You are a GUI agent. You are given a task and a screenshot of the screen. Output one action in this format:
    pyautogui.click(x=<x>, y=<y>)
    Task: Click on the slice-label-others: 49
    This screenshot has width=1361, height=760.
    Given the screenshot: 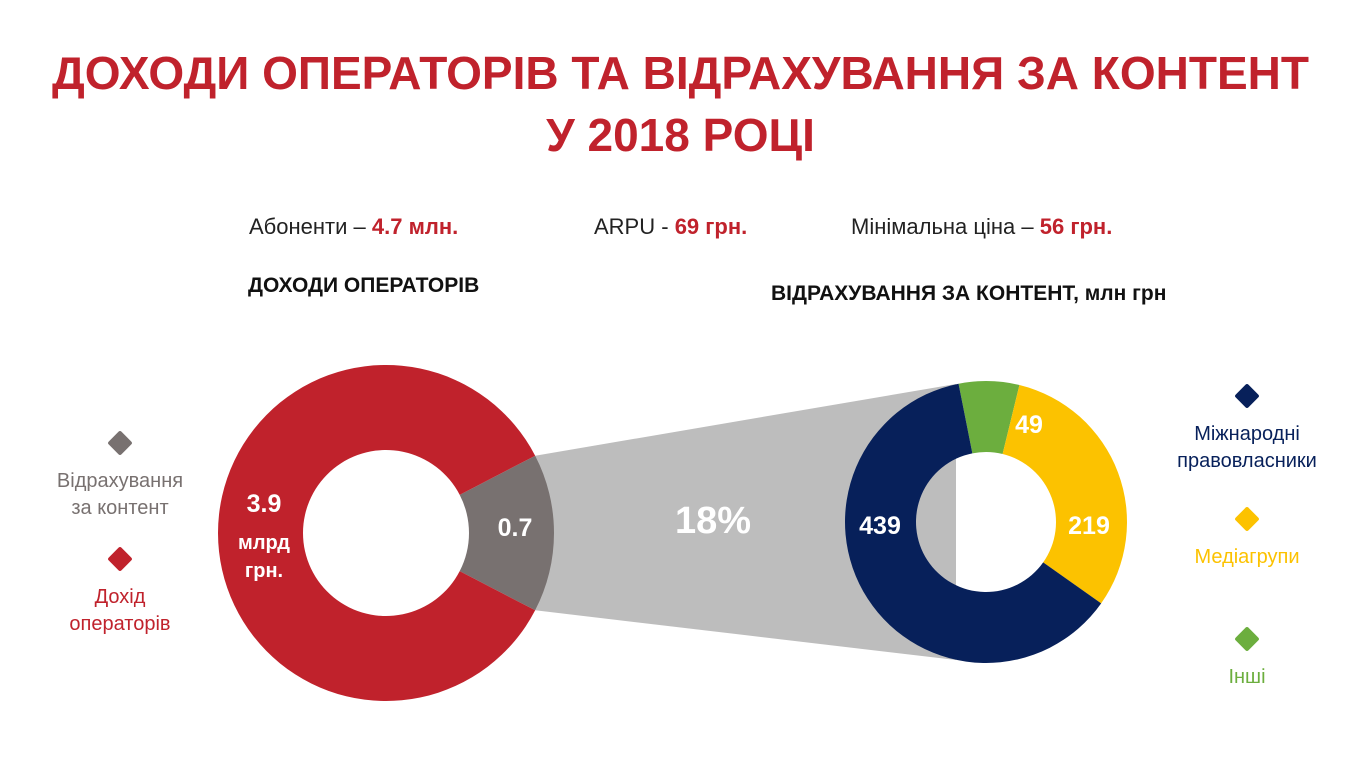 What is the action you would take?
    pyautogui.click(x=1029, y=425)
    